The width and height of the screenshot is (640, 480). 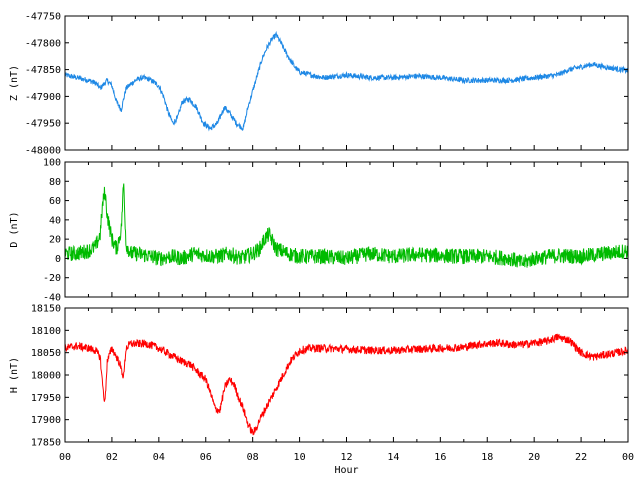 I want to click on x-tick-label: 08, so click(x=253, y=457).